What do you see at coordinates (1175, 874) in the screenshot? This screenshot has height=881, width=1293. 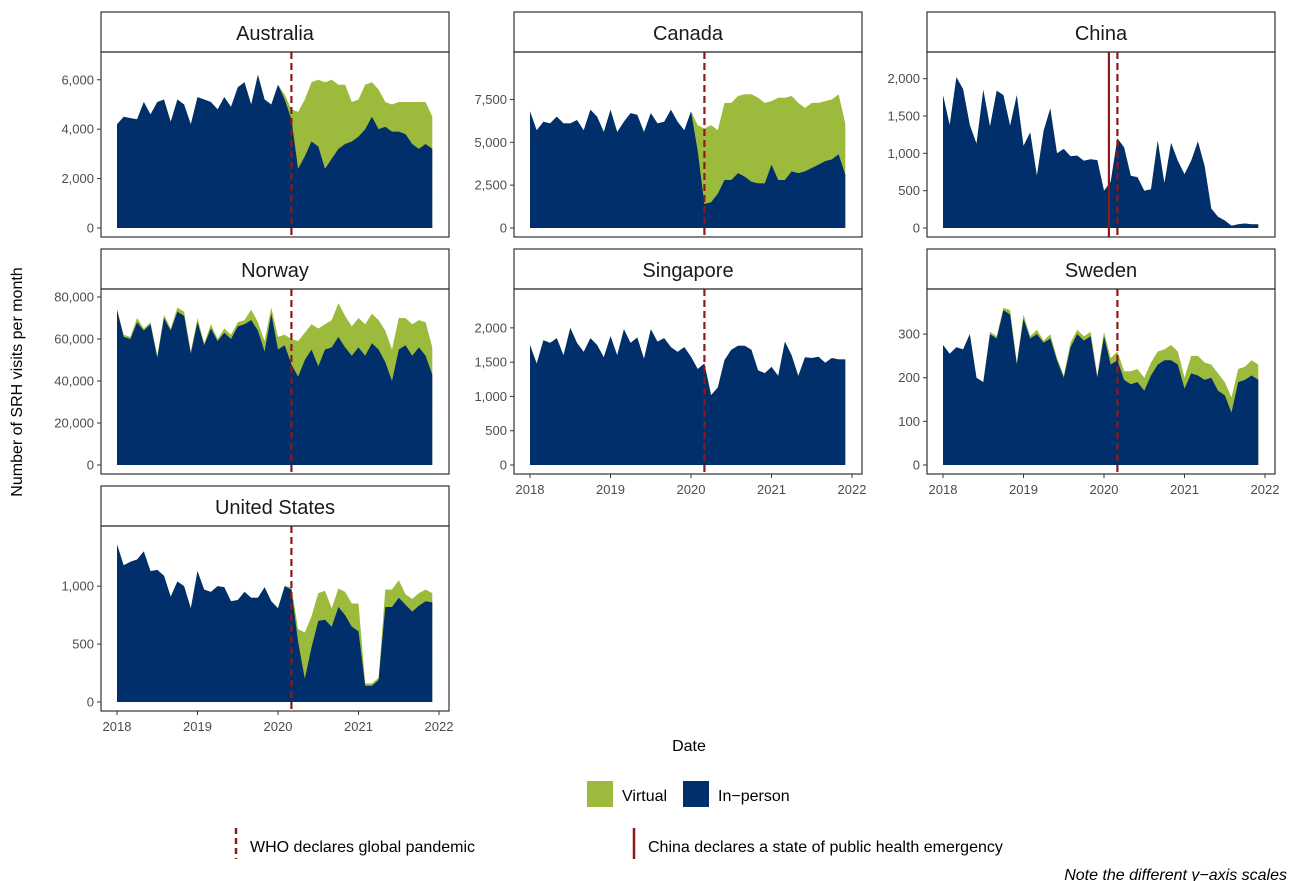 I see `scale-note: Note the different y−axis scales` at bounding box center [1175, 874].